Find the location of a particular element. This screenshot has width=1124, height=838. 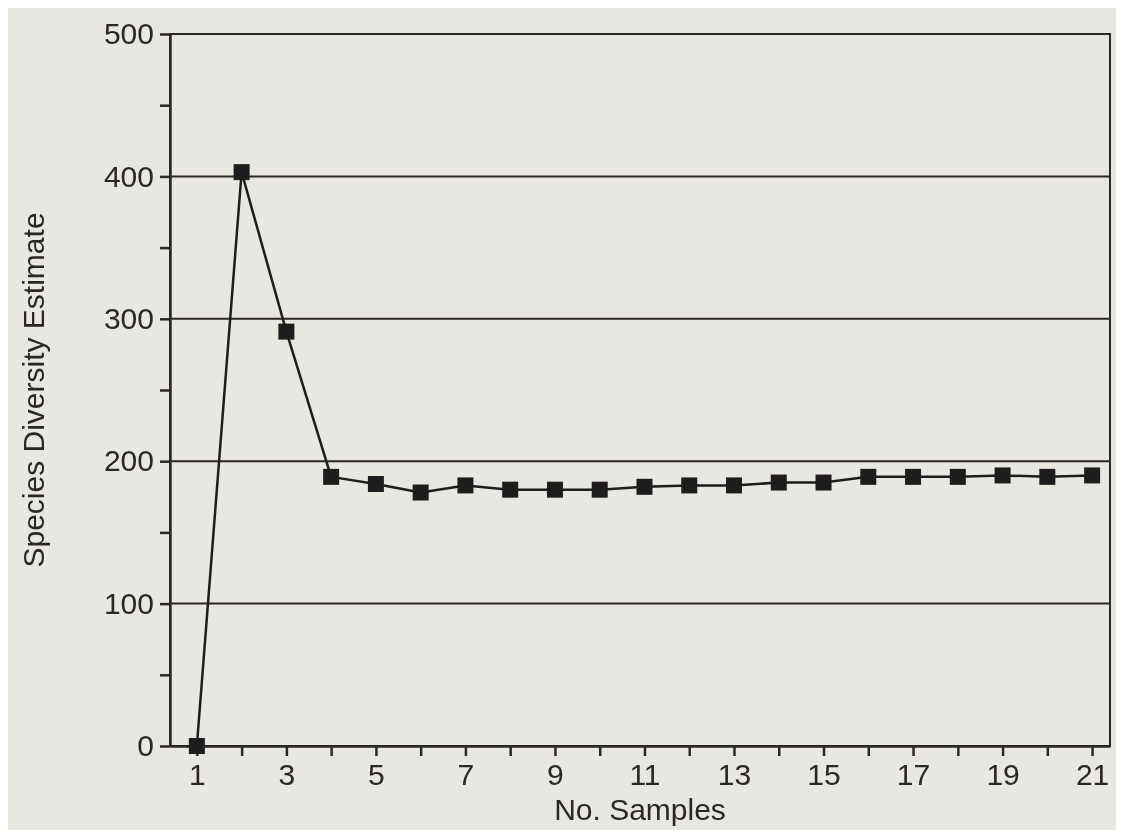

y-tick-label: 500 is located at coordinates (128, 34).